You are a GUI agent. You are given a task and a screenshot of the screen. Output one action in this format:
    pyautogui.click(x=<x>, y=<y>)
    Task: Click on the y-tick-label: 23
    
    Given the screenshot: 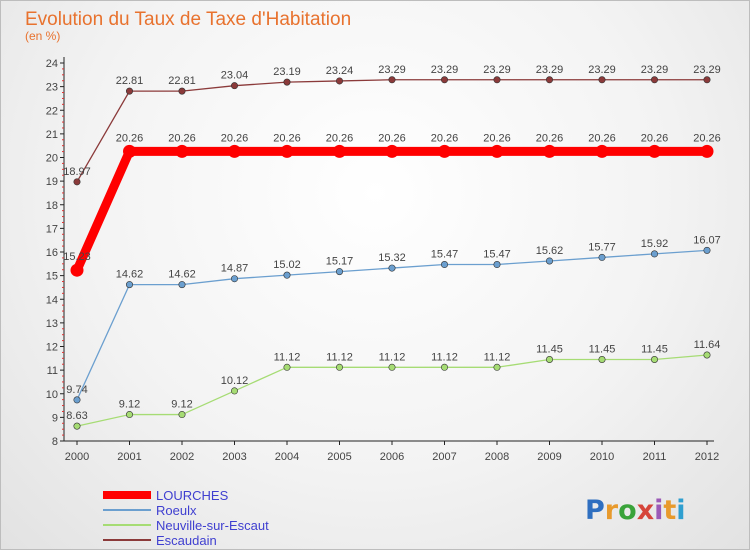 What is the action you would take?
    pyautogui.click(x=52, y=88)
    